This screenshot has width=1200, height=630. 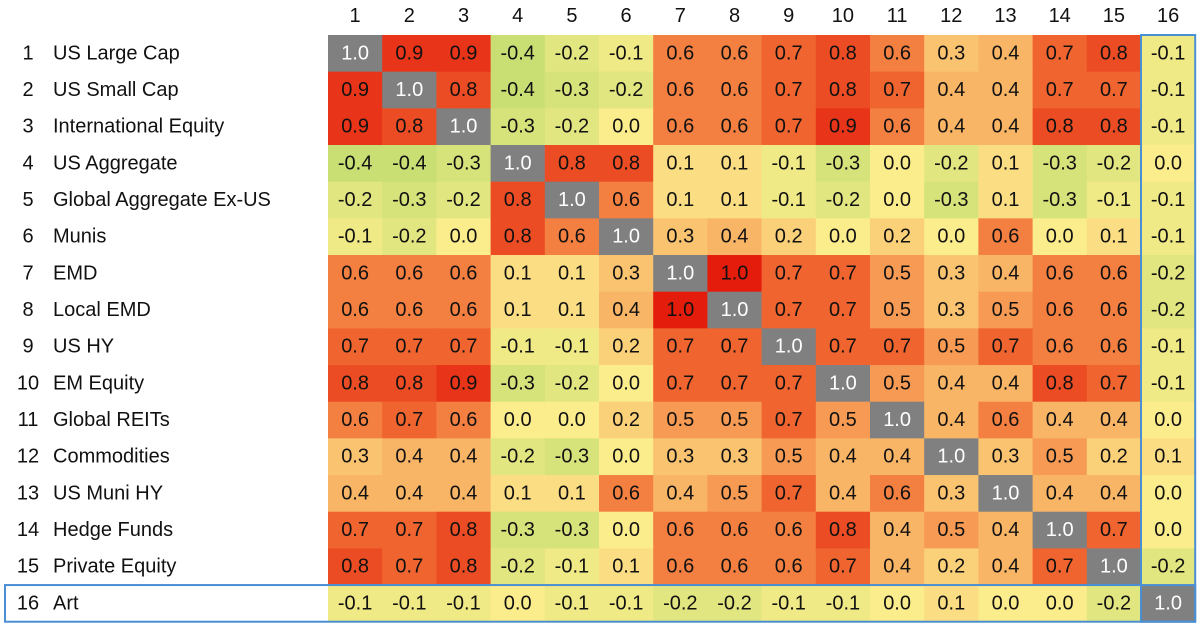 I want to click on row-name: Global REITs, so click(x=111, y=420).